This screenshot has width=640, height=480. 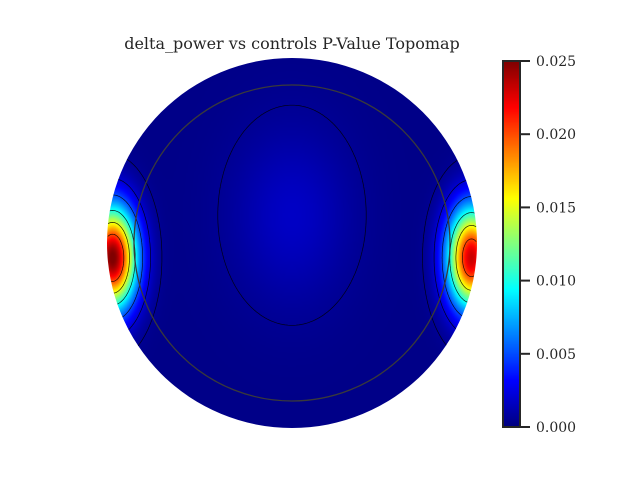 What do you see at coordinates (556, 208) in the screenshot?
I see `colorbar-tick-label: 0.015` at bounding box center [556, 208].